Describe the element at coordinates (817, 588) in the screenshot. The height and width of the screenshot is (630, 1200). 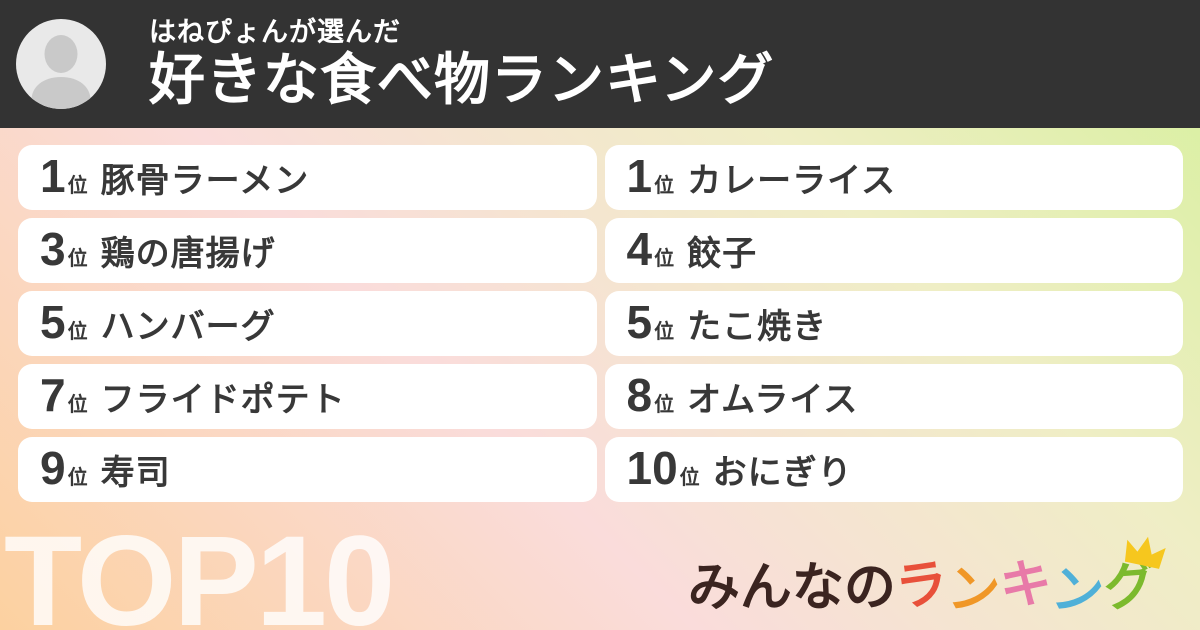
I see `logo-char: な` at that location.